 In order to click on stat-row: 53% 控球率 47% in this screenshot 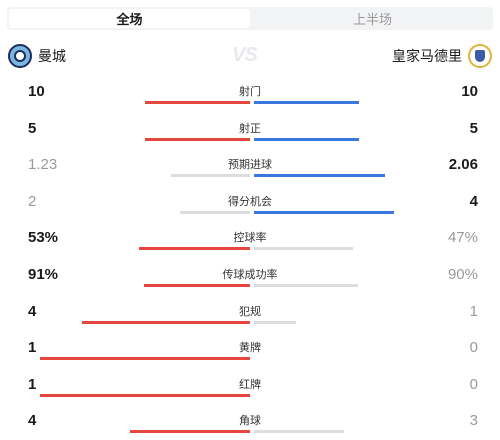, I will do `click(250, 241)`.